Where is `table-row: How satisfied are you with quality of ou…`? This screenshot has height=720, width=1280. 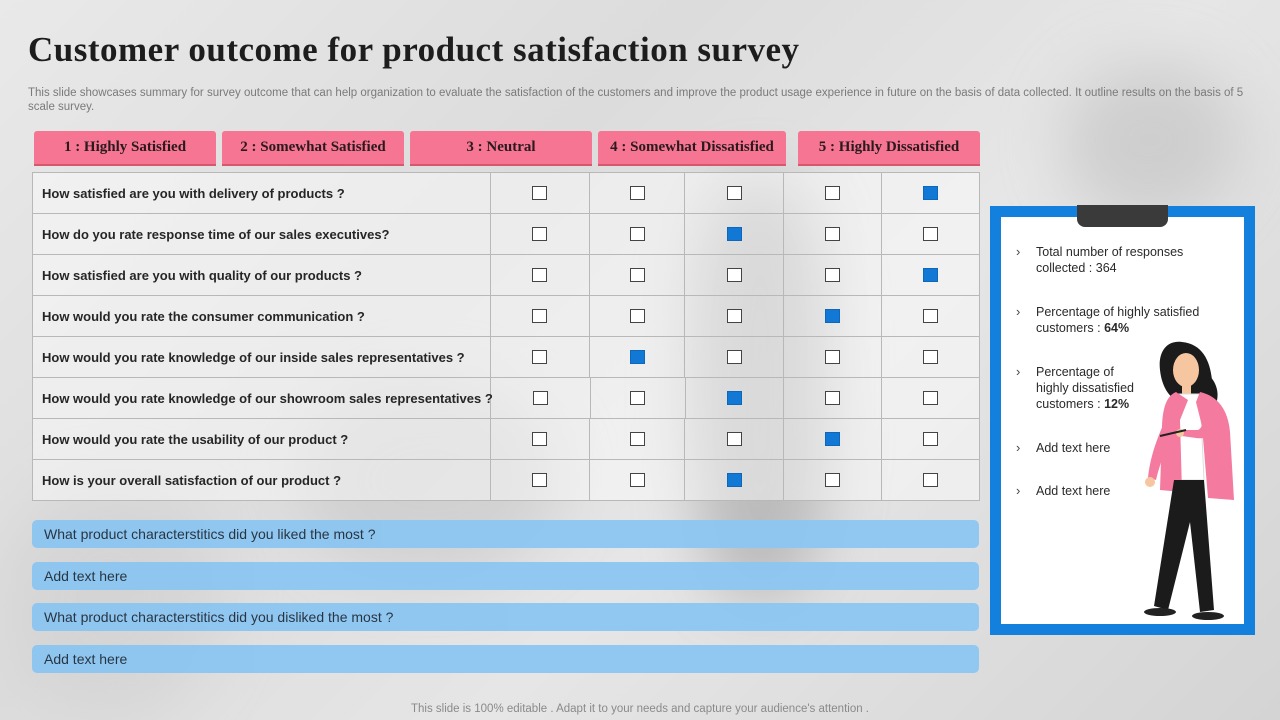
table-row: How satisfied are you with quality of ou… is located at coordinates (506, 275).